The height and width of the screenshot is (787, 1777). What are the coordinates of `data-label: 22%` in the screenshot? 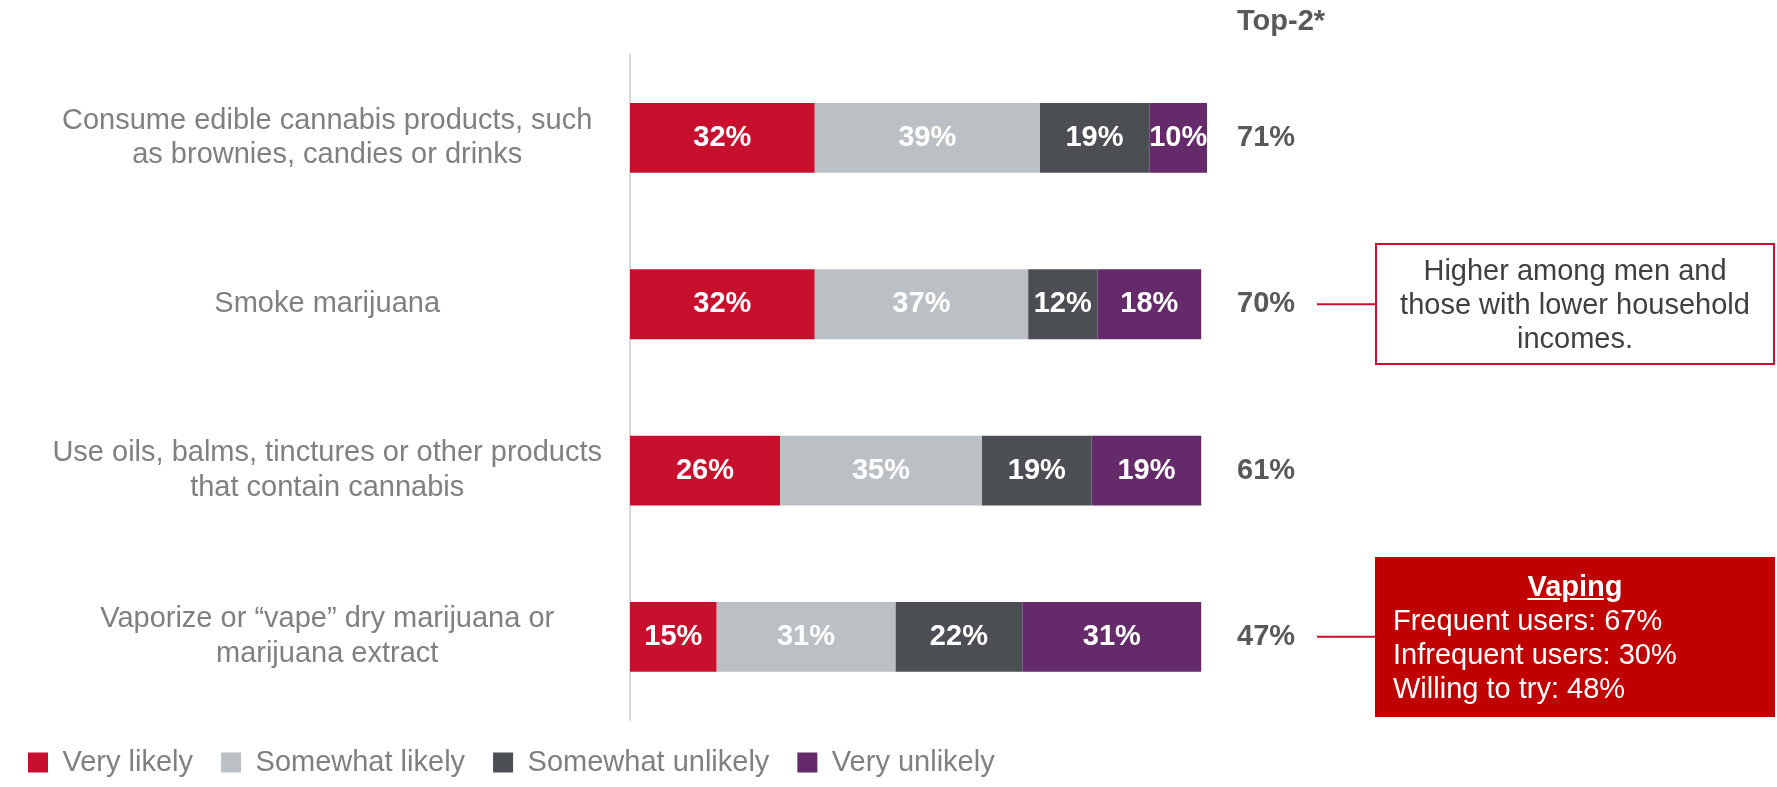 It's located at (959, 634).